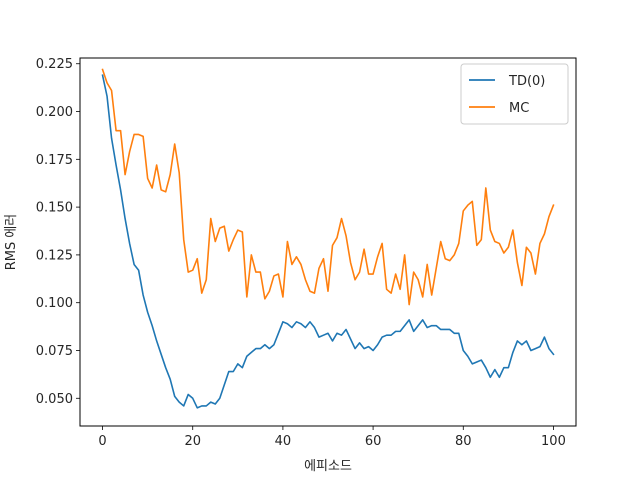 This screenshot has width=640, height=480. What do you see at coordinates (102, 441) in the screenshot?
I see `x-tick-label: 0` at bounding box center [102, 441].